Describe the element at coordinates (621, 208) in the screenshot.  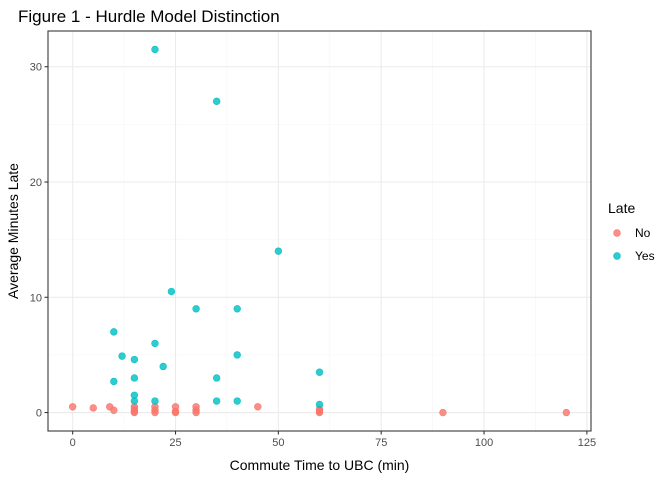
I see `legend-title: Late` at that location.